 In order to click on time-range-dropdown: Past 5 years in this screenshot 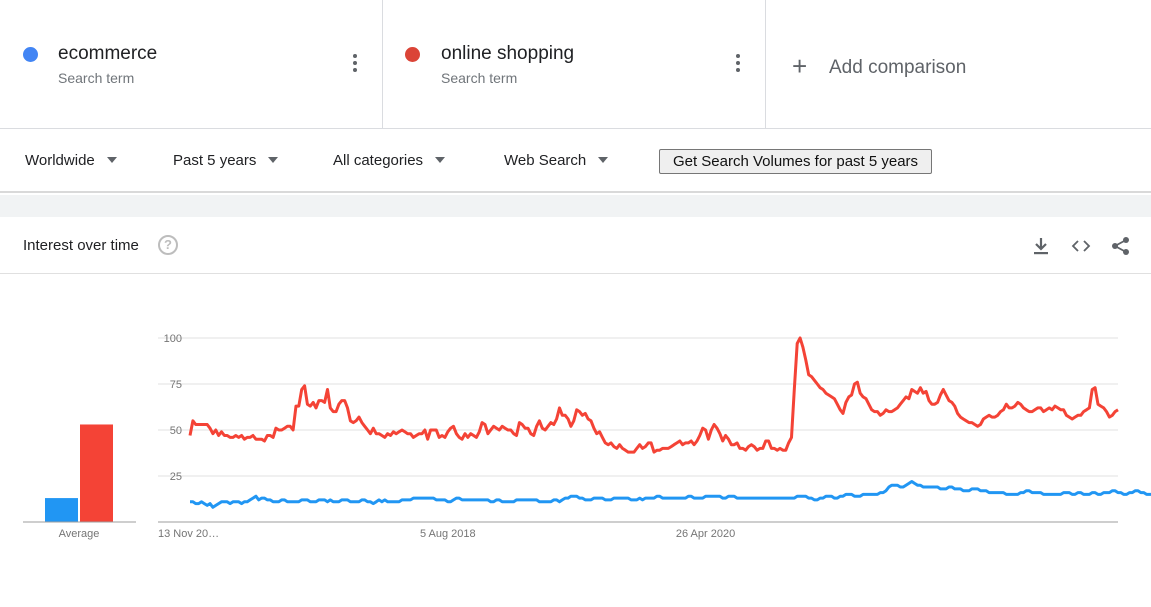, I will do `click(226, 160)`.